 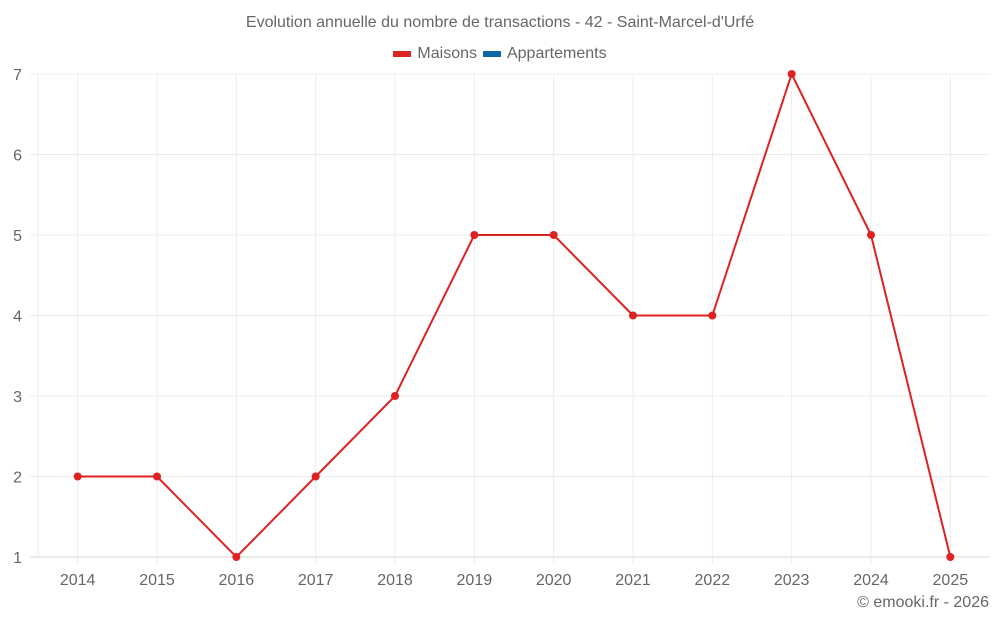 I want to click on x-tick-label: 2016, so click(x=237, y=580).